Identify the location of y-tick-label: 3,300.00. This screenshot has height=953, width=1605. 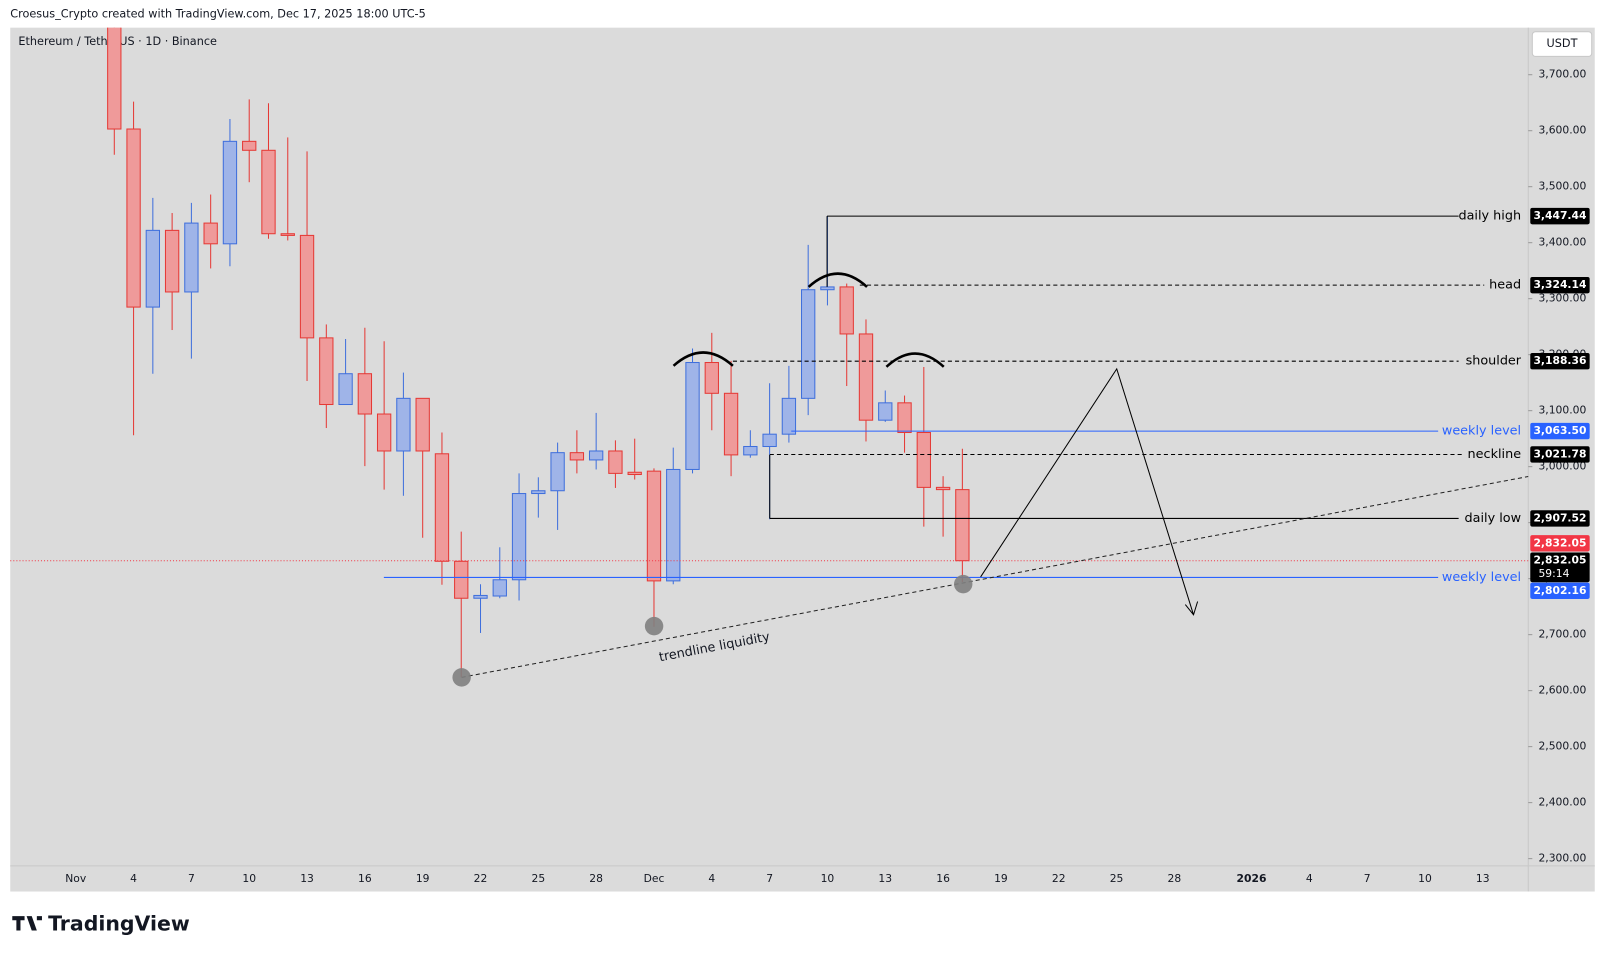
(1562, 298).